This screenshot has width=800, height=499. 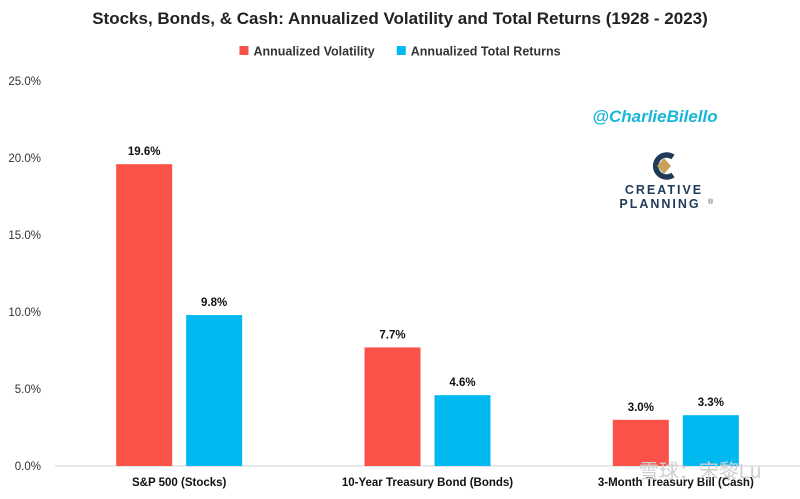 What do you see at coordinates (24, 82) in the screenshot?
I see `y-tick-label: 25.0%` at bounding box center [24, 82].